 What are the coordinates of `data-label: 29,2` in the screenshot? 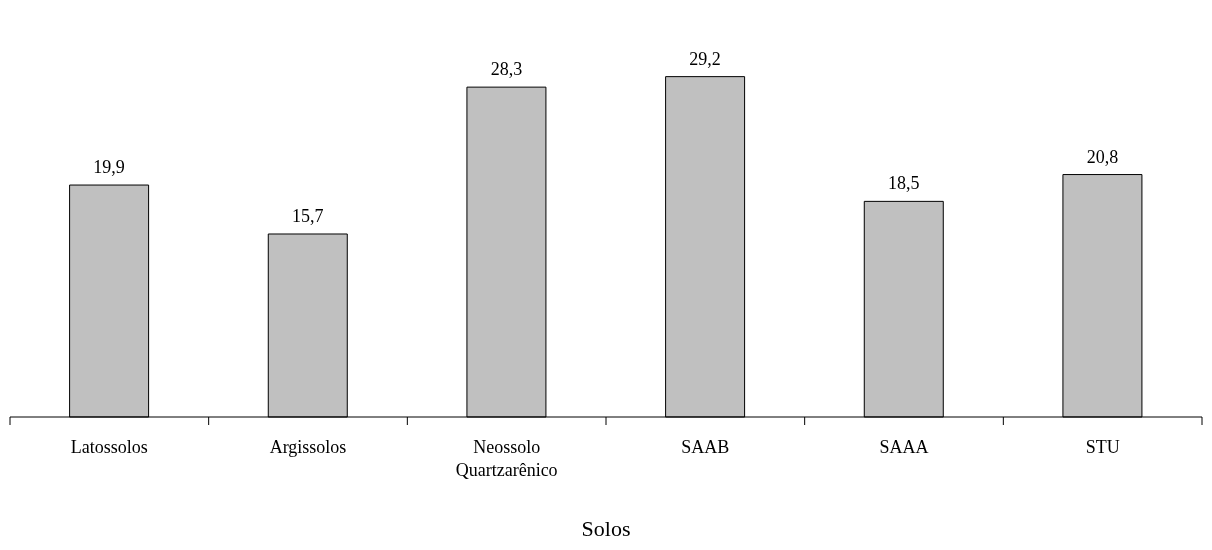 It's located at (705, 58).